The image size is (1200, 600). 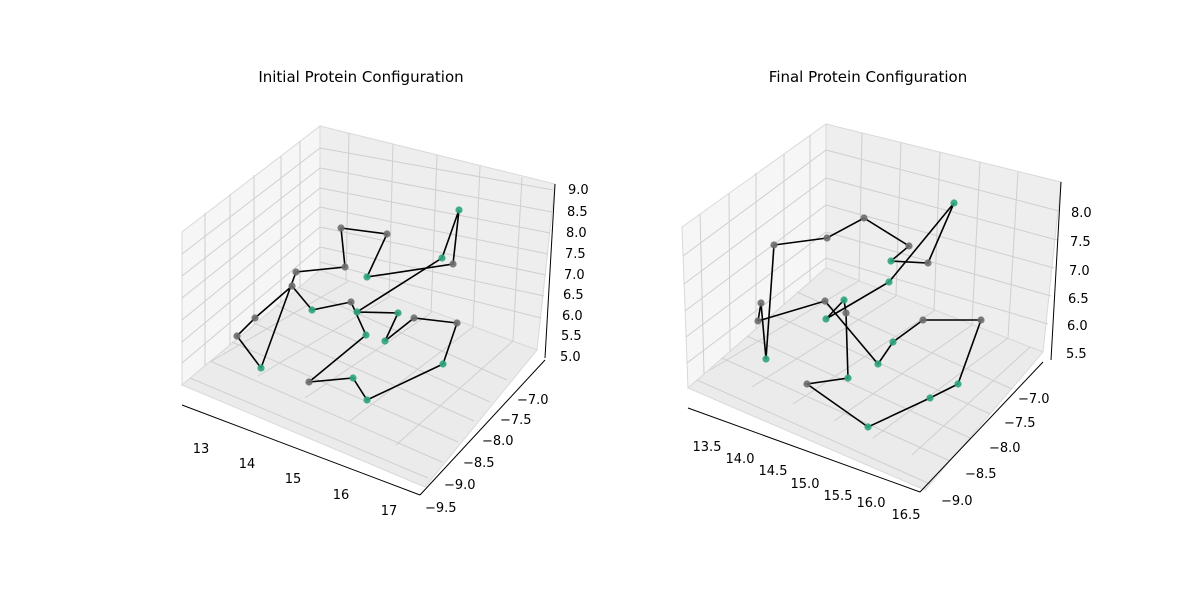 What do you see at coordinates (838, 496) in the screenshot?
I see `x-tick-label: 15.5` at bounding box center [838, 496].